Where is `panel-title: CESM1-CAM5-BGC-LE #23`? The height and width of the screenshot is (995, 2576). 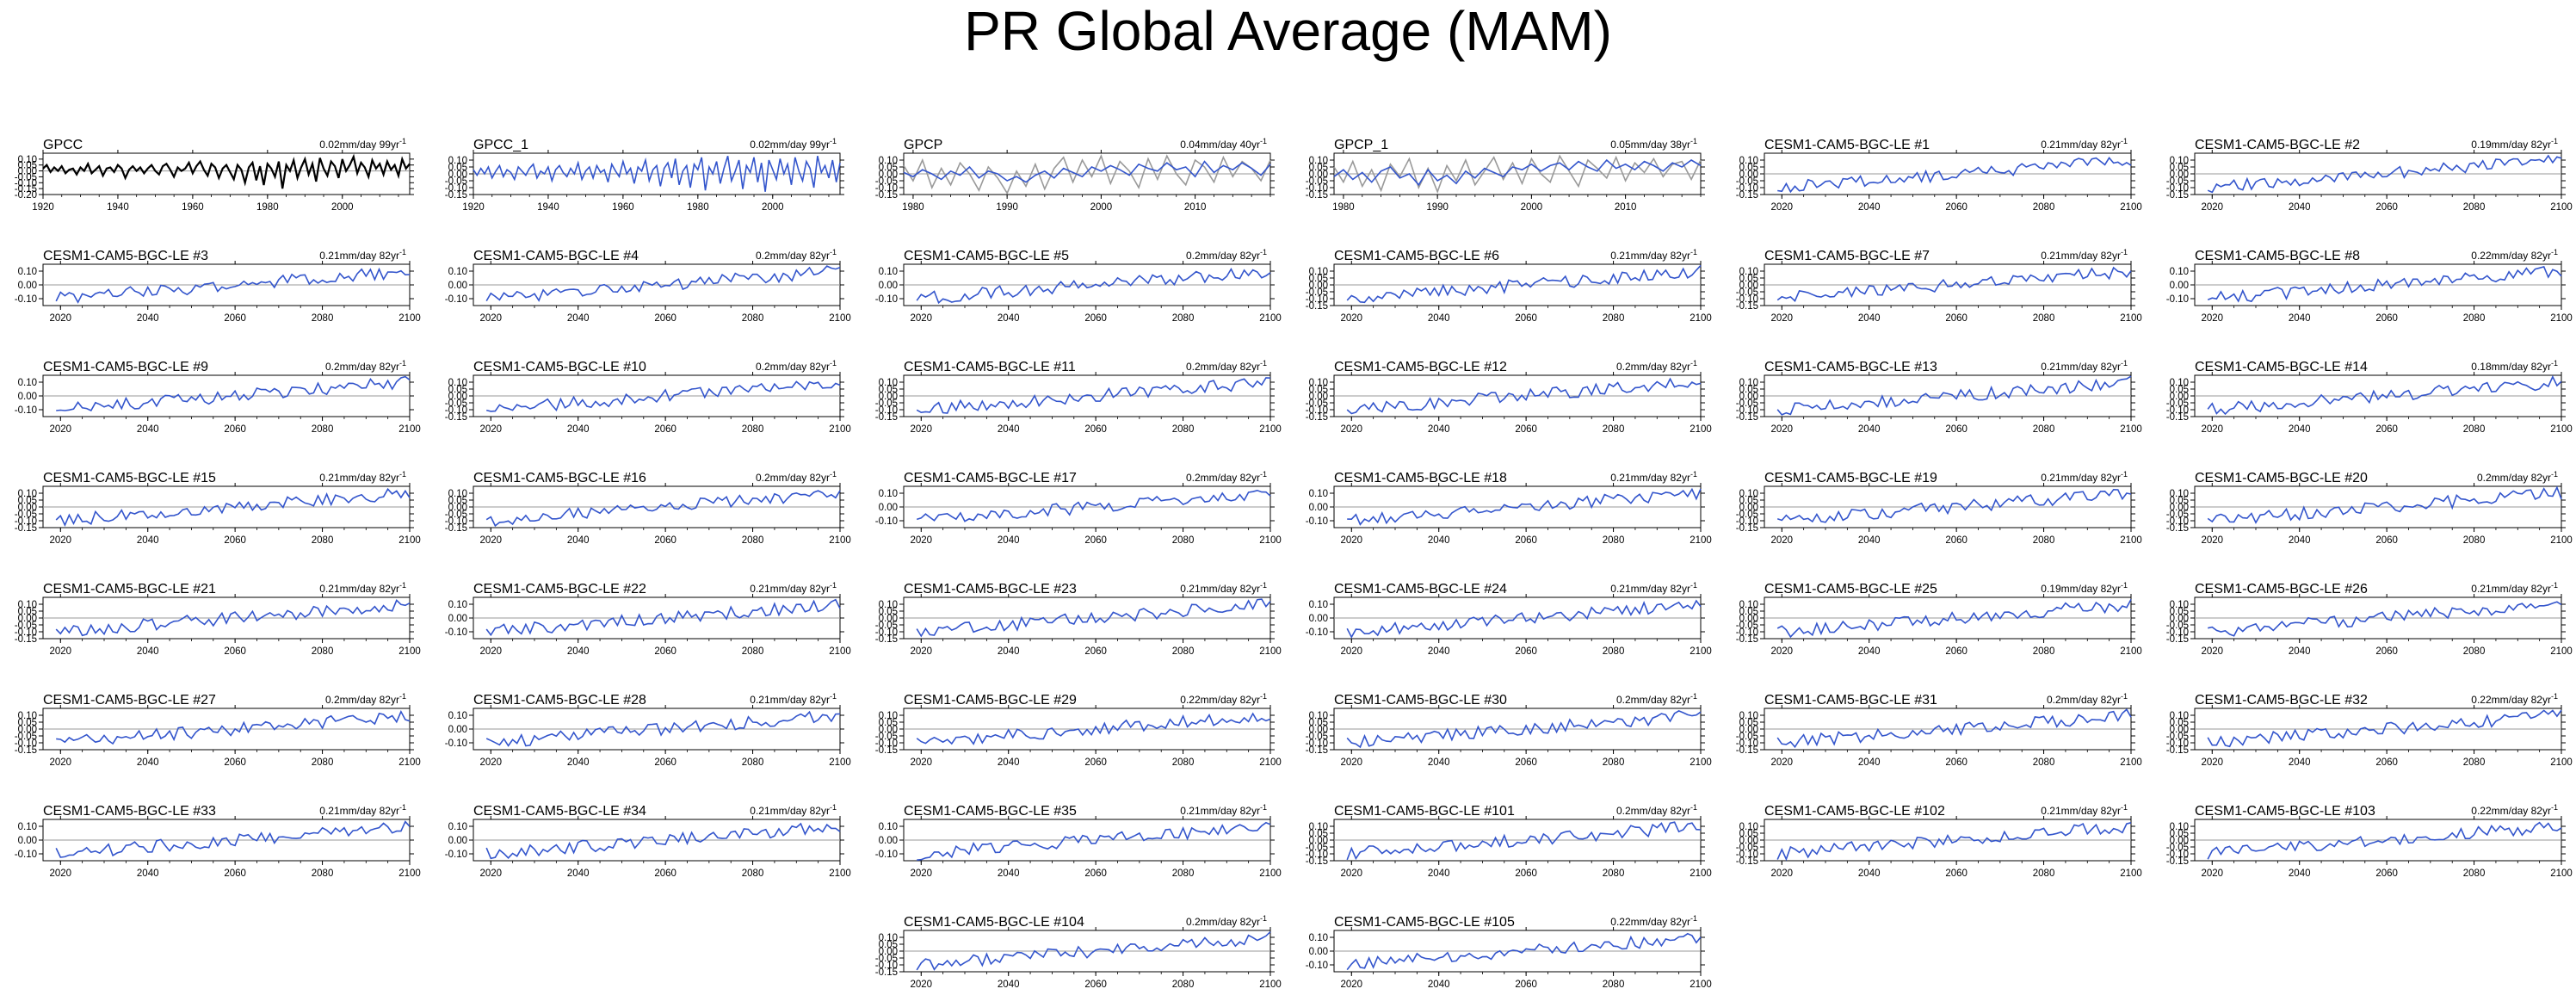 panel-title: CESM1-CAM5-BGC-LE #23 is located at coordinates (990, 589).